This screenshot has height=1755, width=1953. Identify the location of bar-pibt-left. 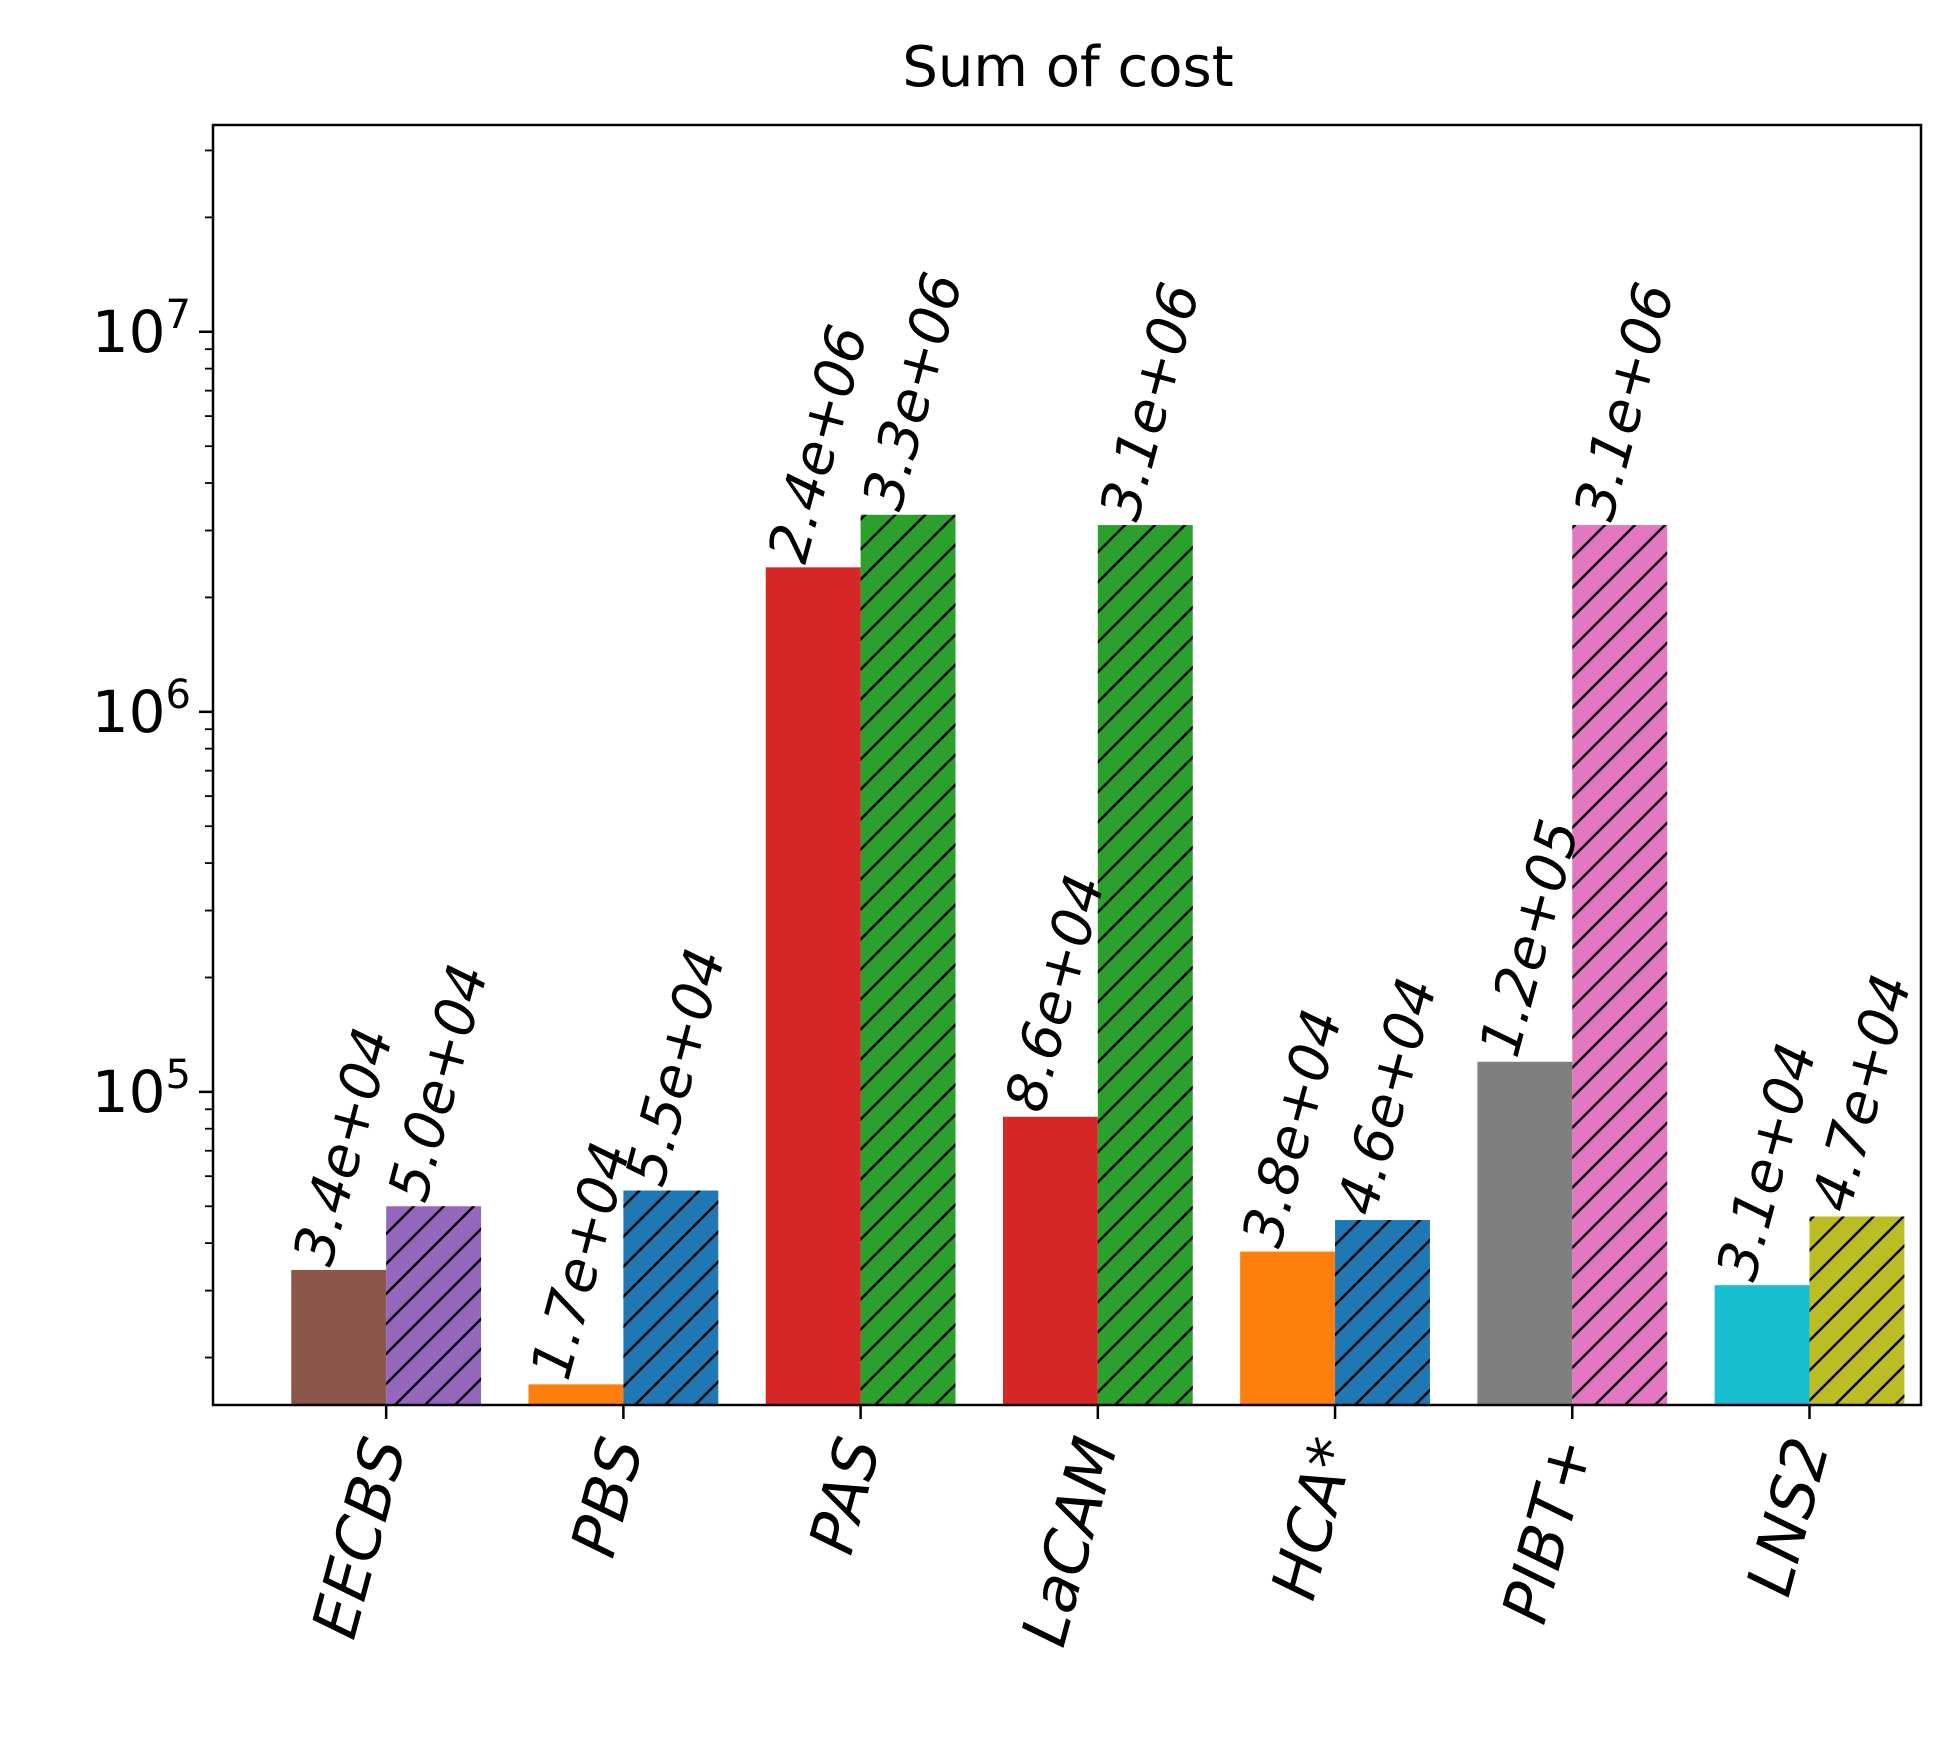
(1525, 1233).